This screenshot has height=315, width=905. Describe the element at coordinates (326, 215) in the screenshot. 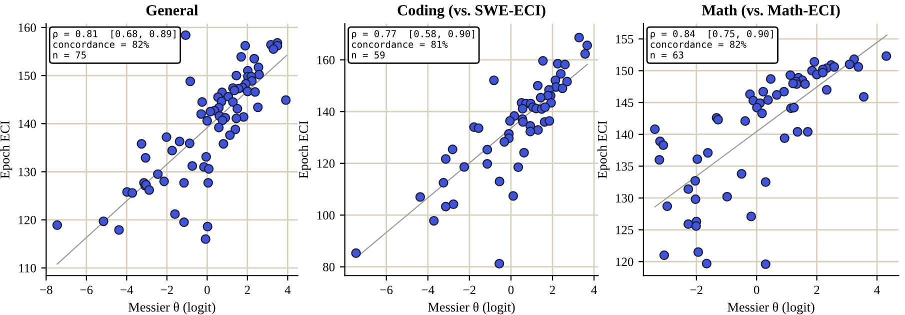

I see `y-tick-label: 100` at that location.